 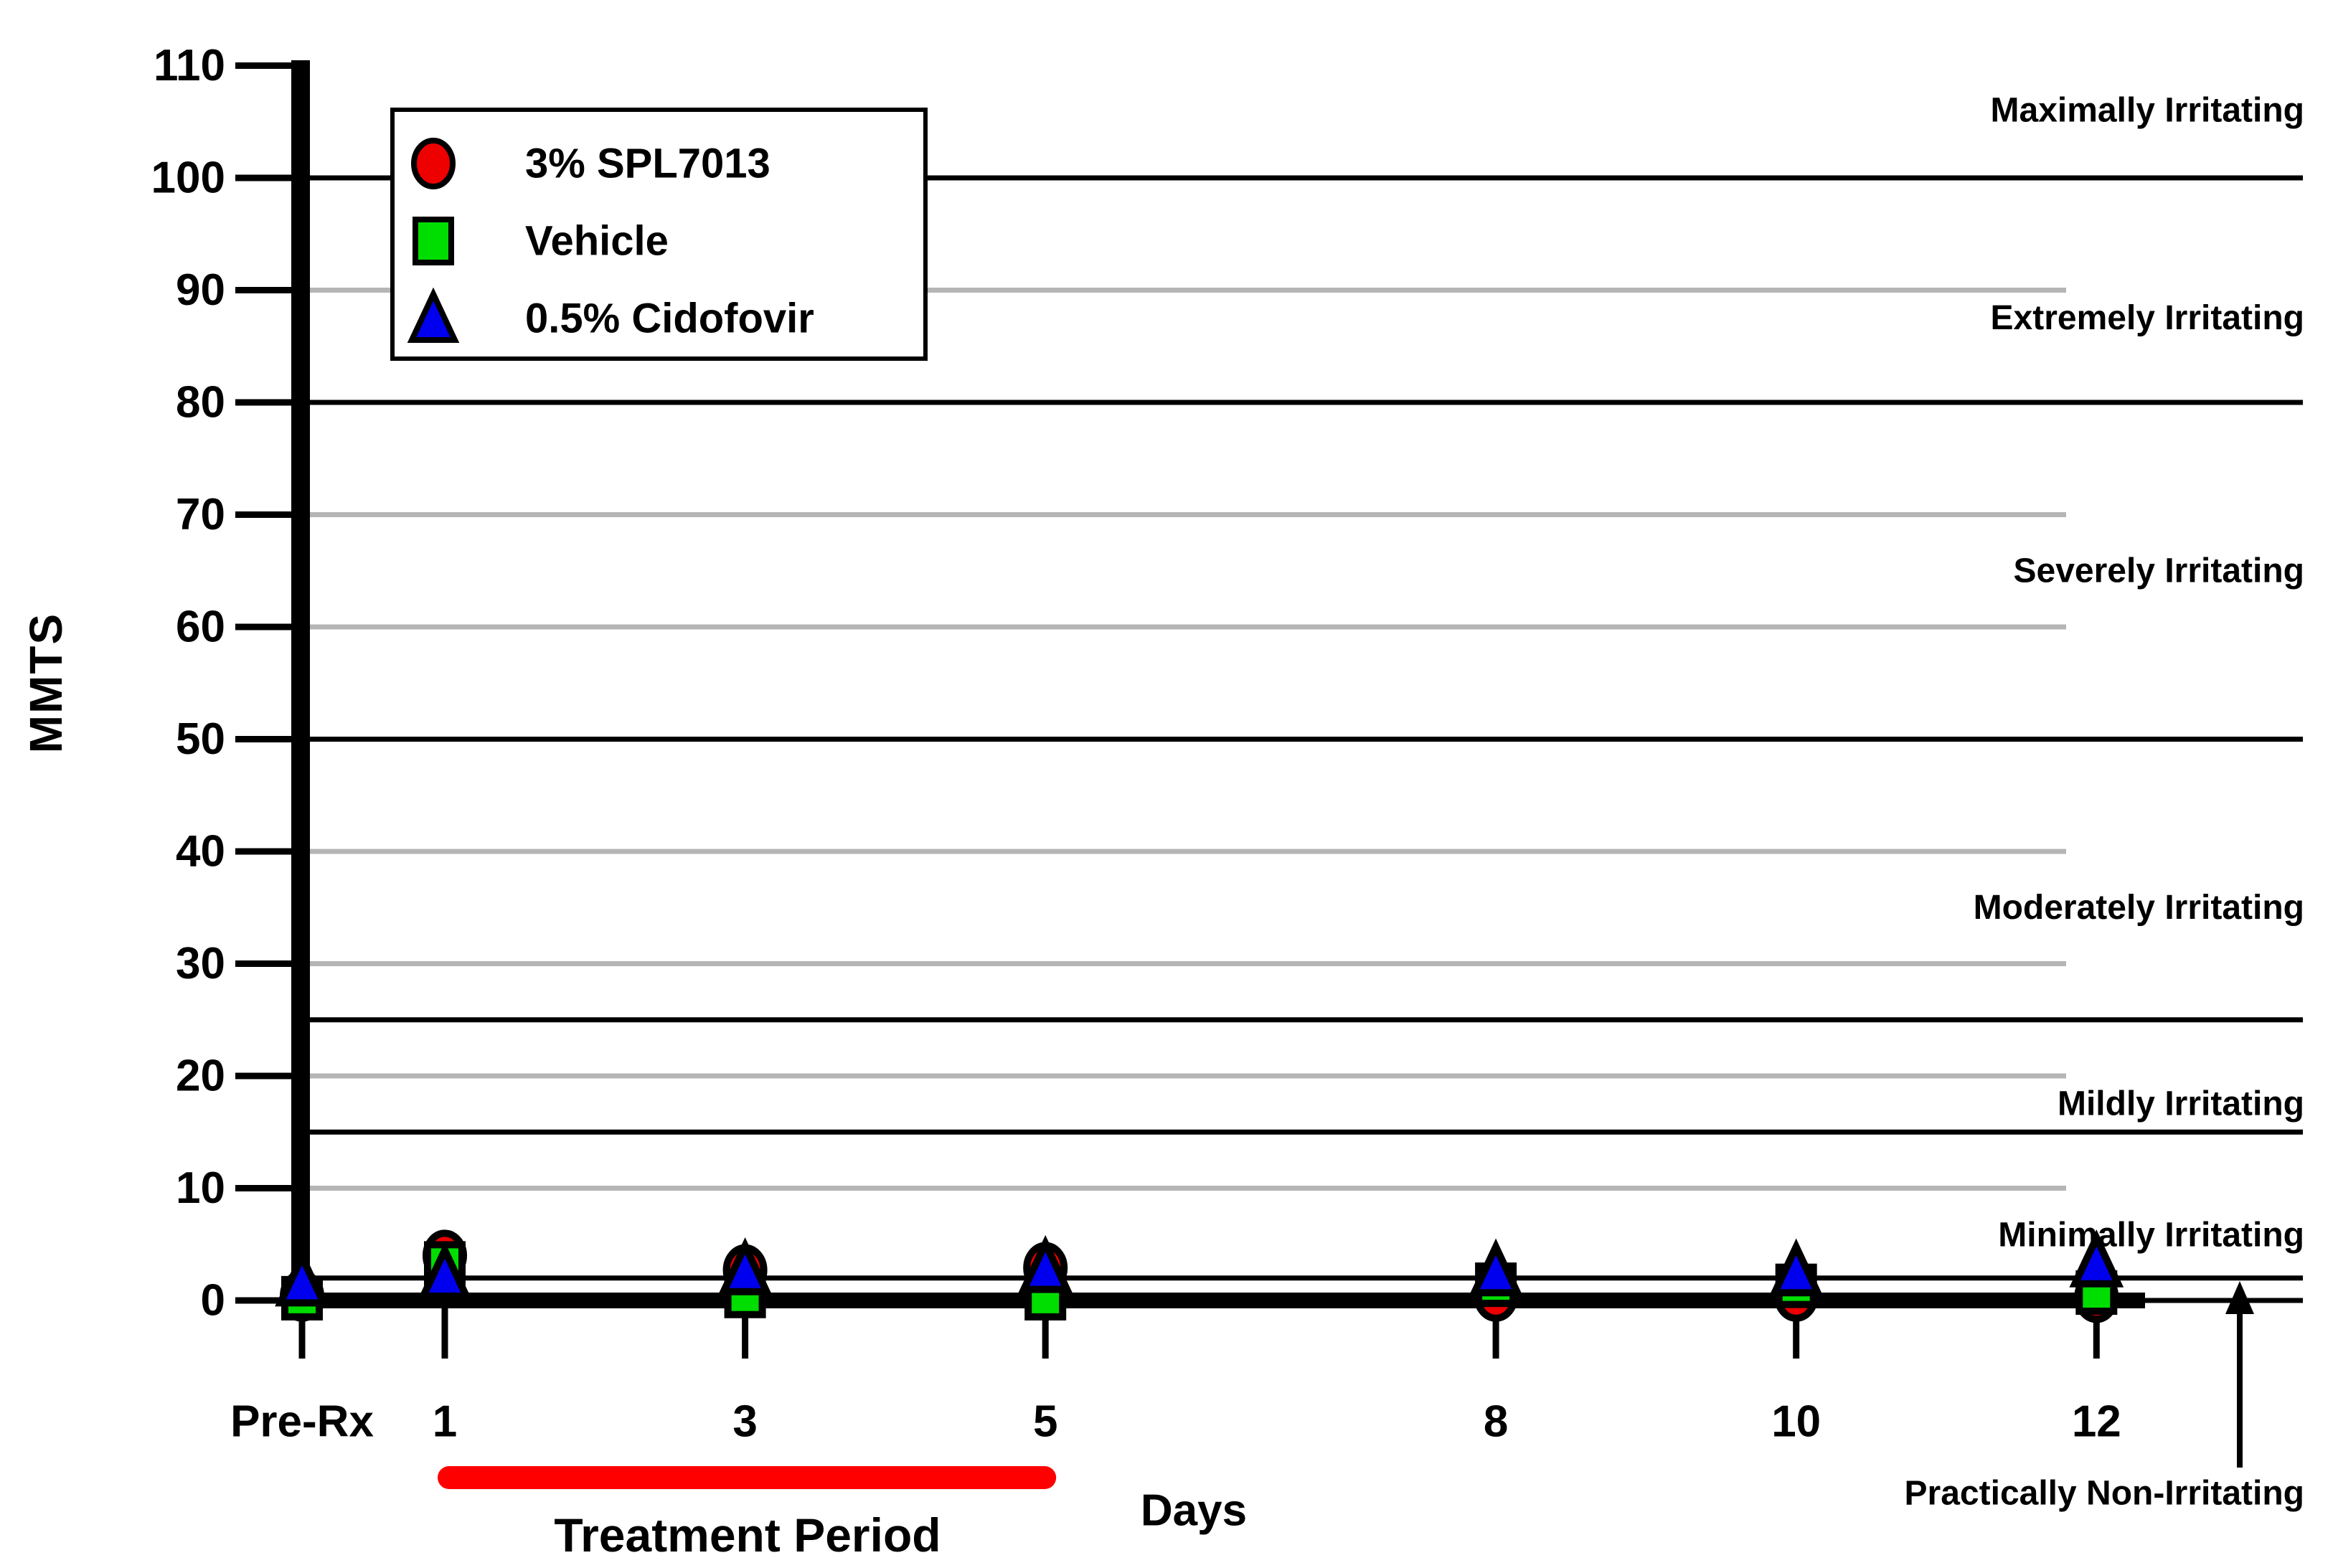 I want to click on legend-label-0-5-cidofovir: 0.5% Cidofovir, so click(x=669, y=319).